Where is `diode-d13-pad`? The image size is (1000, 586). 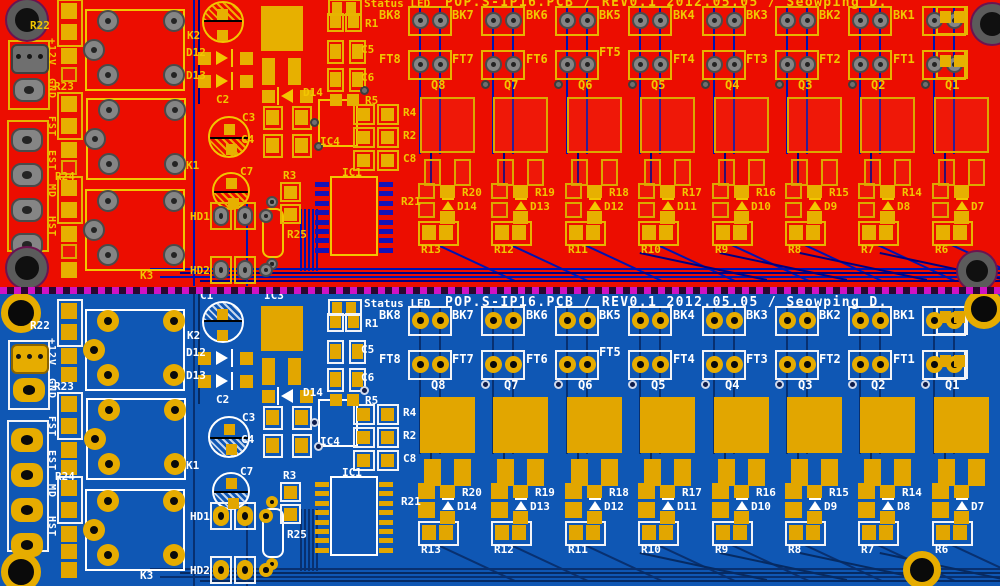
diode-d13-pad is located at coordinates (246, 81).